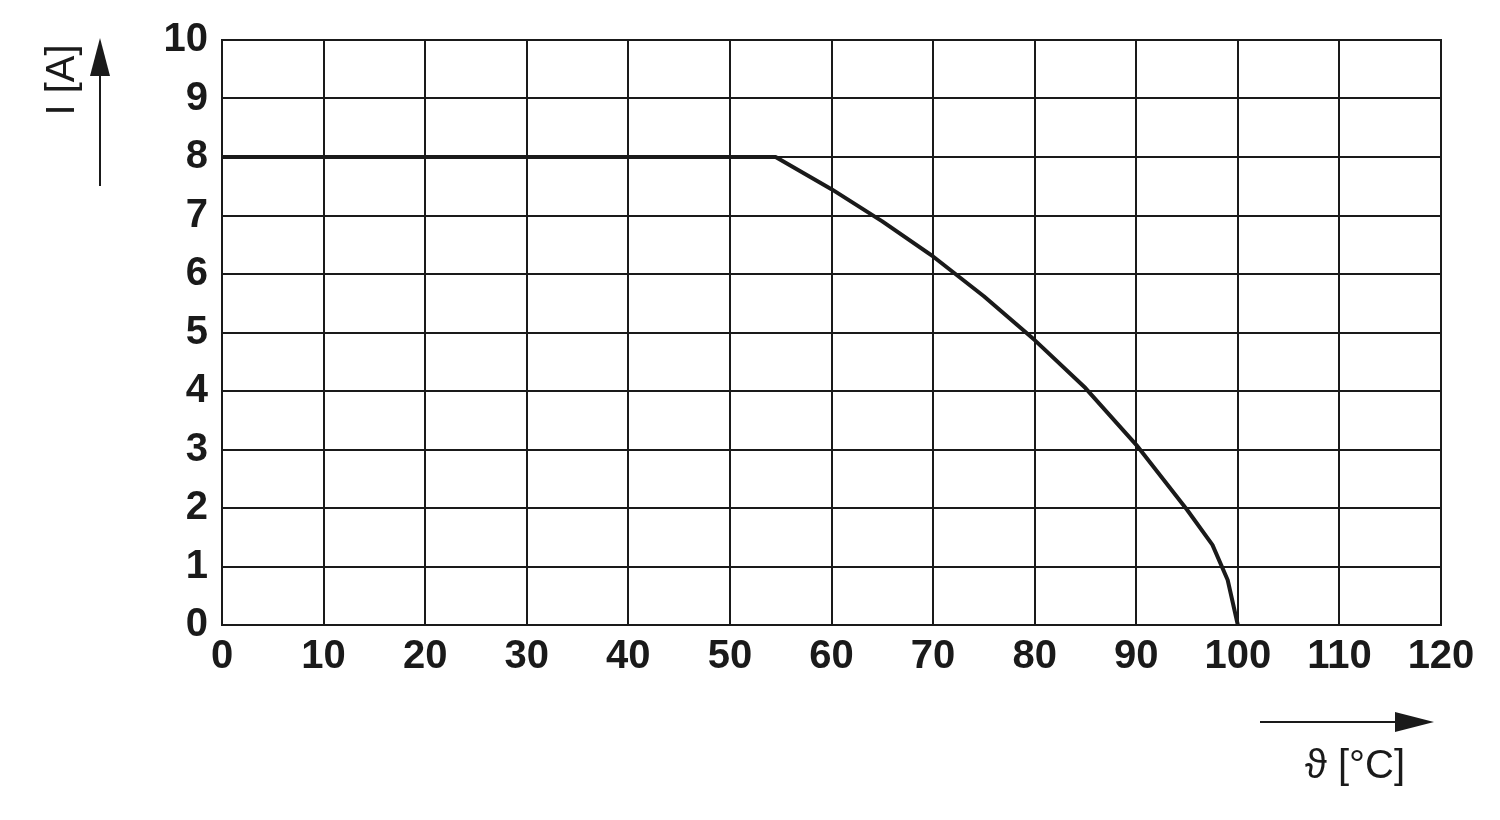 This screenshot has height=820, width=1500. Describe the element at coordinates (628, 654) in the screenshot. I see `x-tick-label: 40` at that location.